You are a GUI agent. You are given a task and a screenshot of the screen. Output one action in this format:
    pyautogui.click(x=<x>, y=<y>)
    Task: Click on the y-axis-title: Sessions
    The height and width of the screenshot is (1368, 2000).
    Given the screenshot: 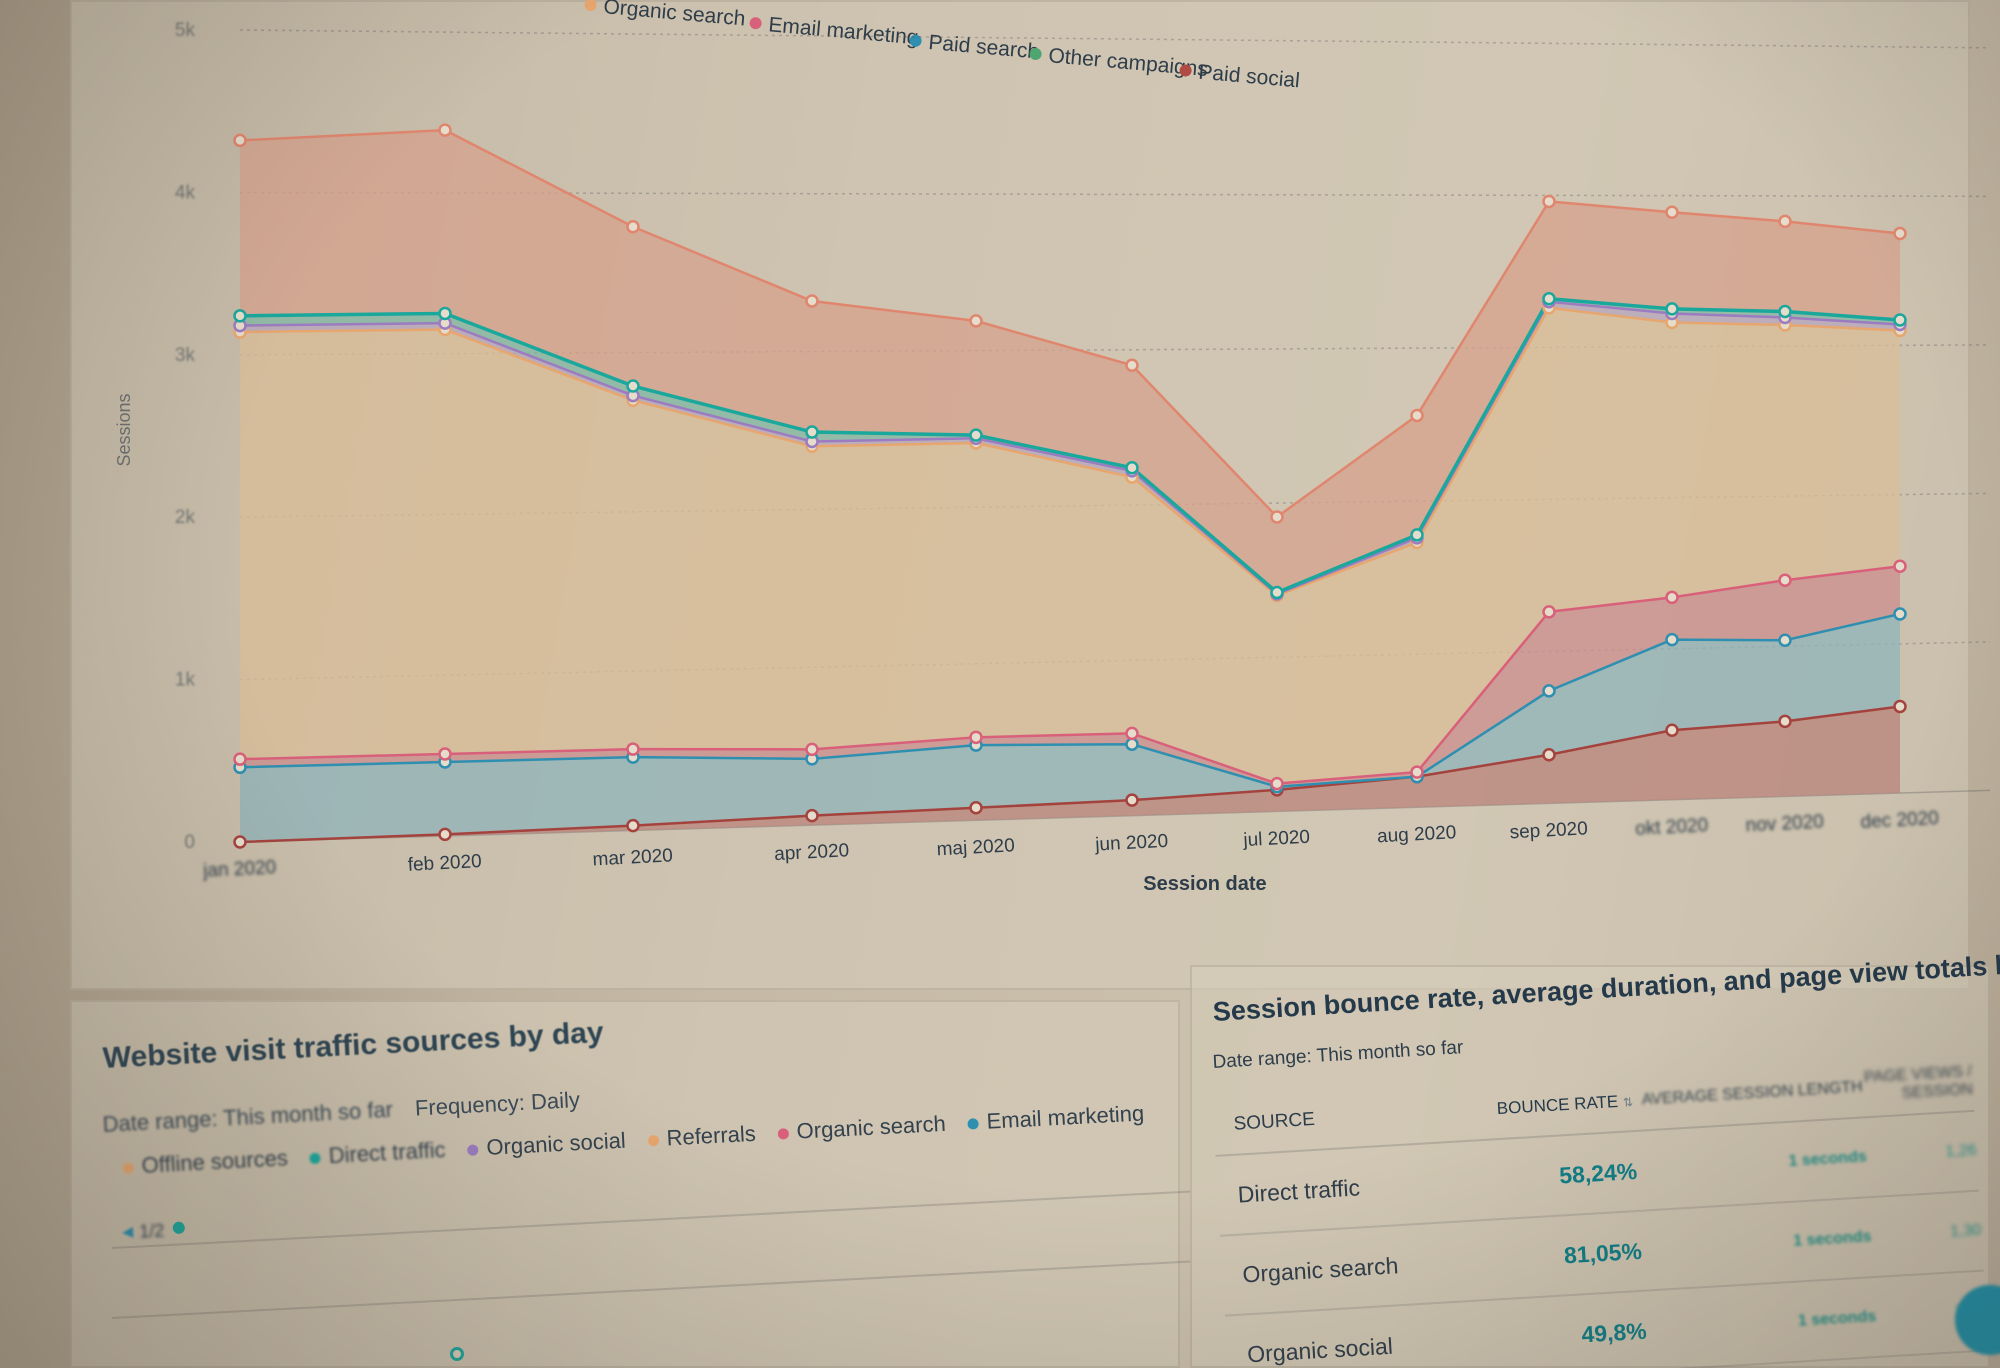 What is the action you would take?
    pyautogui.click(x=124, y=429)
    